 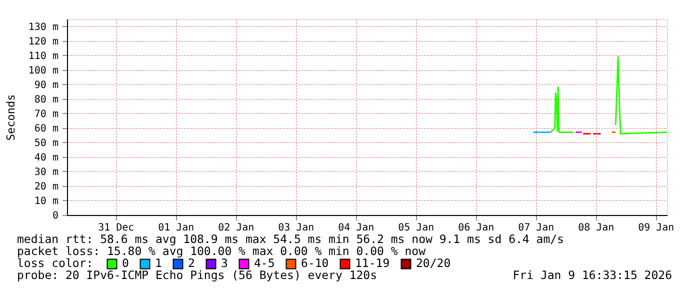 What do you see at coordinates (221, 251) in the screenshot?
I see `text: packet loss: 15.80 % avg 100.00 % max 0.00 % min 0.00 % now` at bounding box center [221, 251].